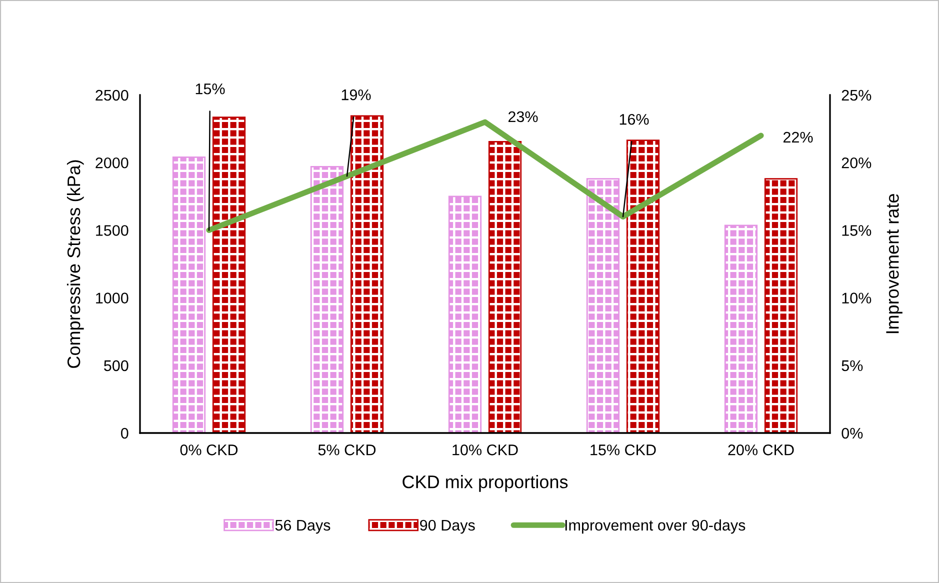  I want to click on data-label: 19%, so click(356, 94).